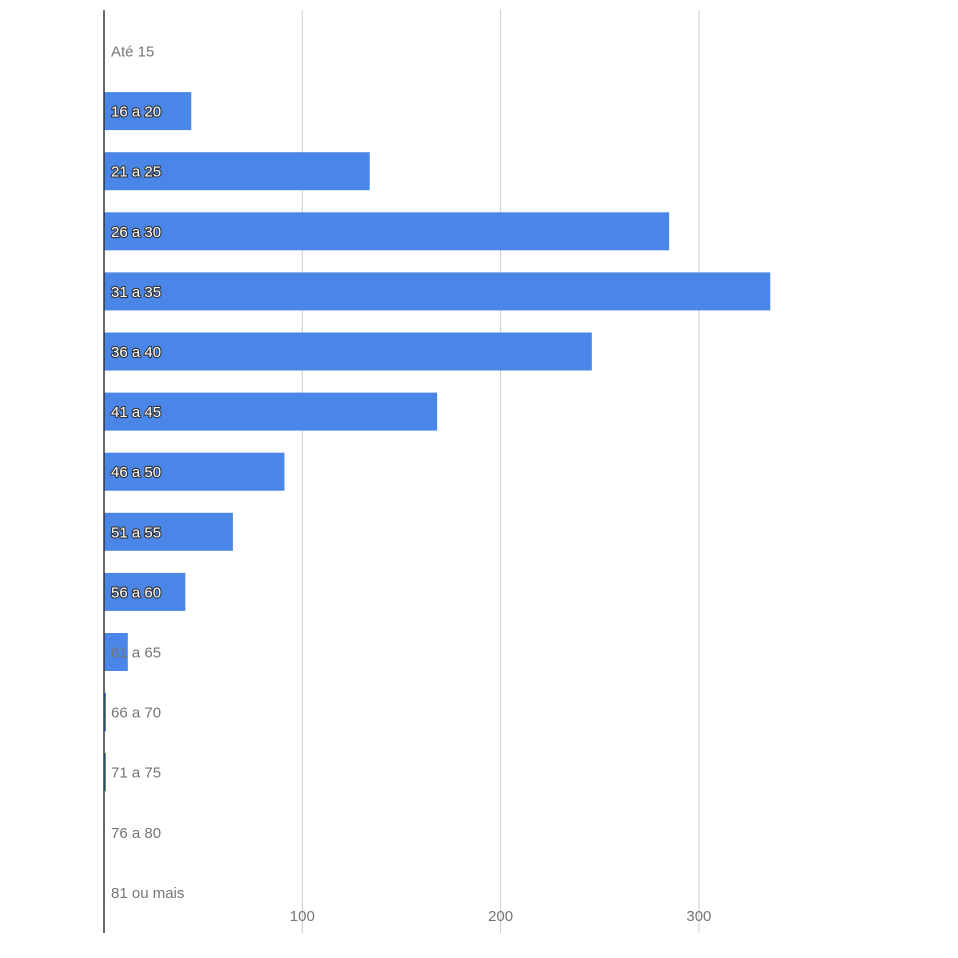  I want to click on category-label: 31 a 35, so click(136, 292).